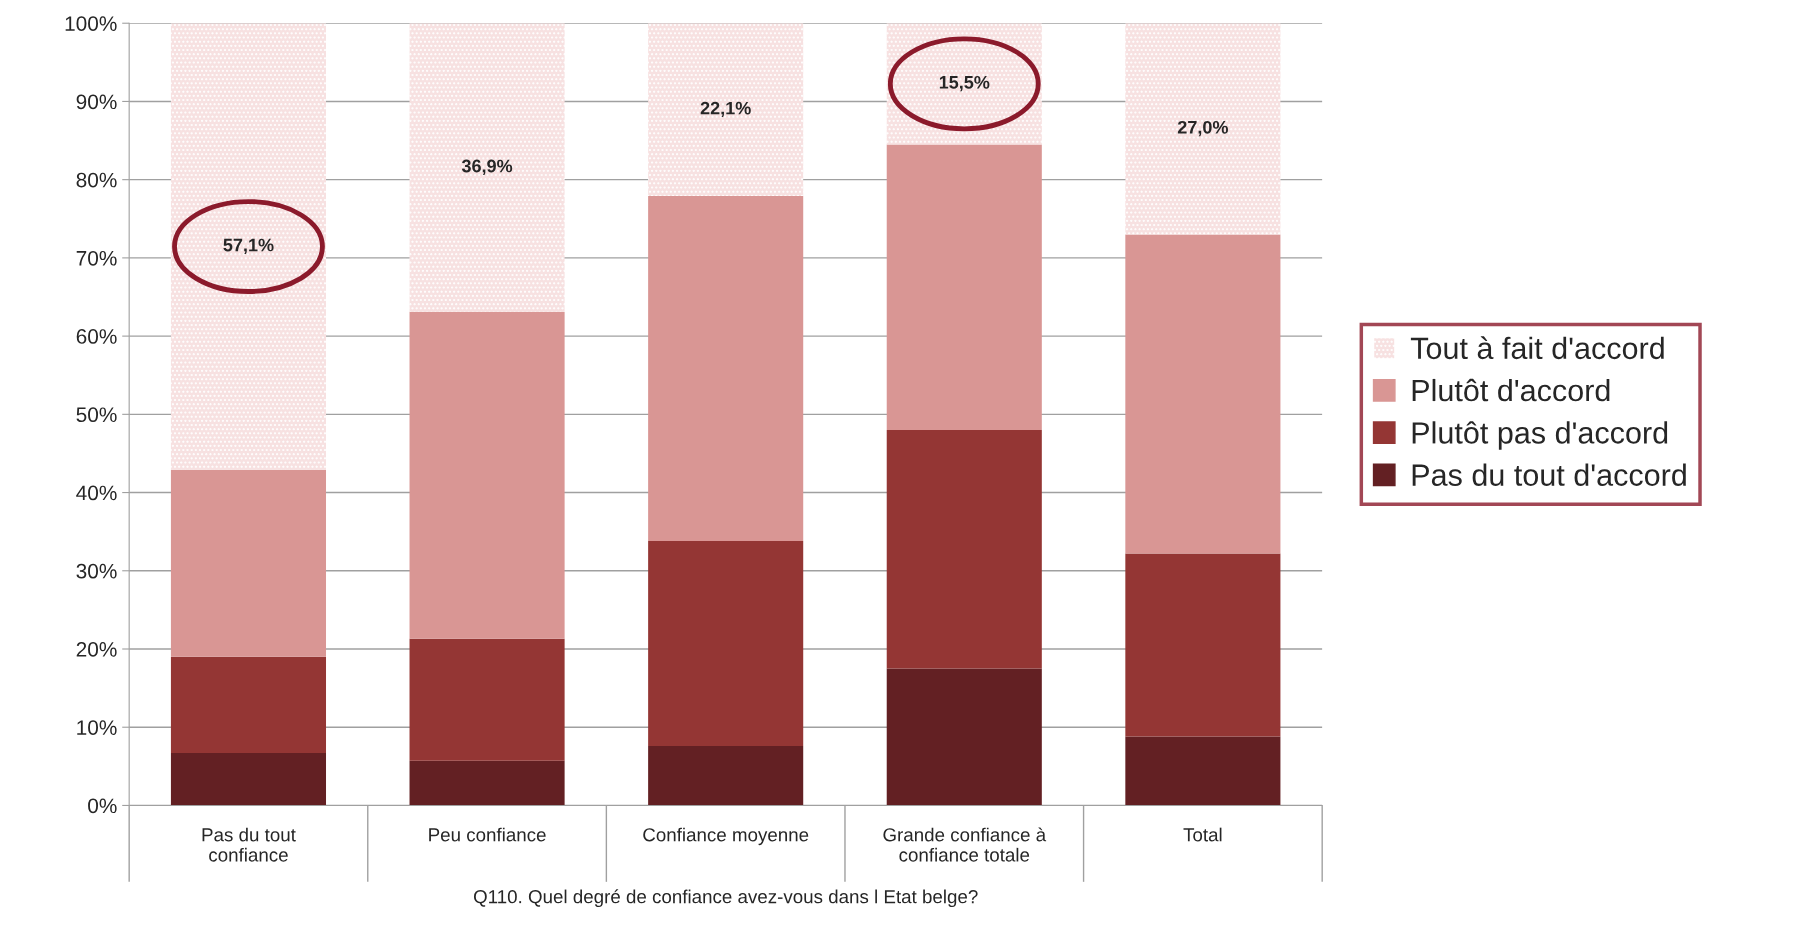 The image size is (1794, 929). What do you see at coordinates (102, 806) in the screenshot?
I see `y-tick-label: 0%` at bounding box center [102, 806].